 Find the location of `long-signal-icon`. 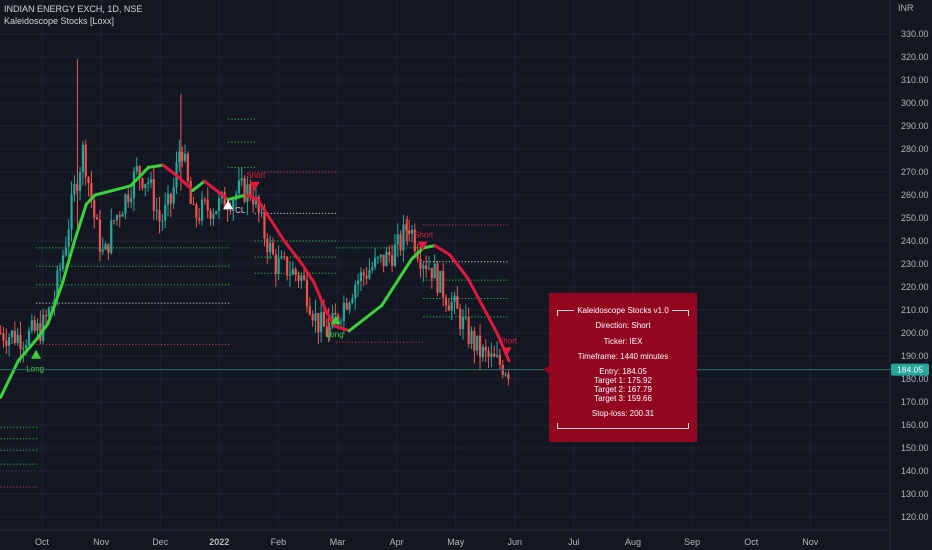

long-signal-icon is located at coordinates (36, 354).